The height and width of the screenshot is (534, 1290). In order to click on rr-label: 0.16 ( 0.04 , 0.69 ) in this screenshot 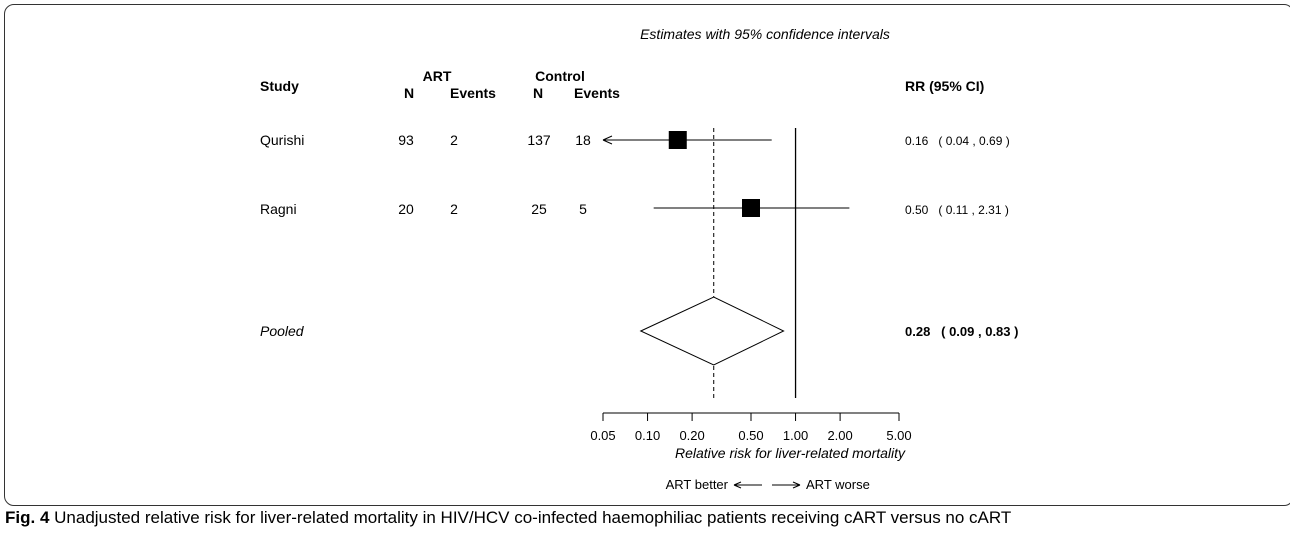, I will do `click(957, 141)`.